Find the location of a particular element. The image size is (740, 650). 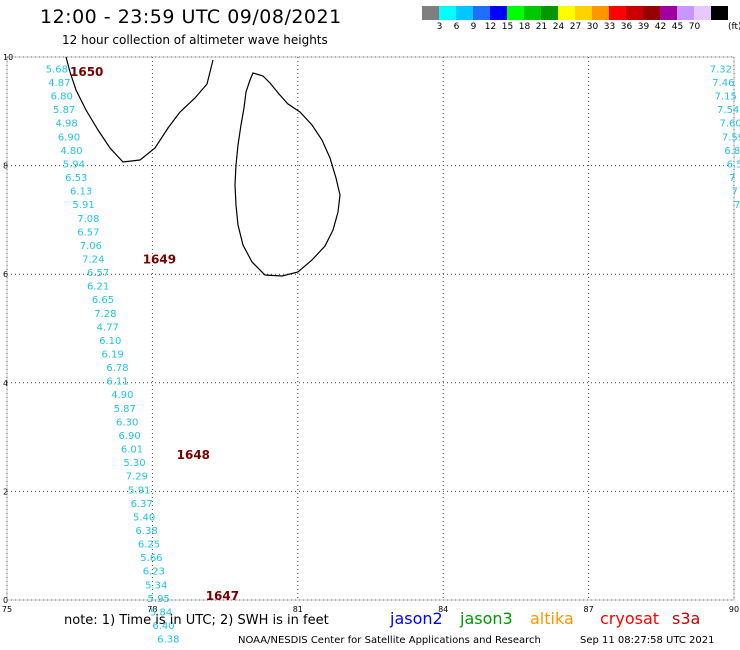

mission-label: altika is located at coordinates (552, 618).